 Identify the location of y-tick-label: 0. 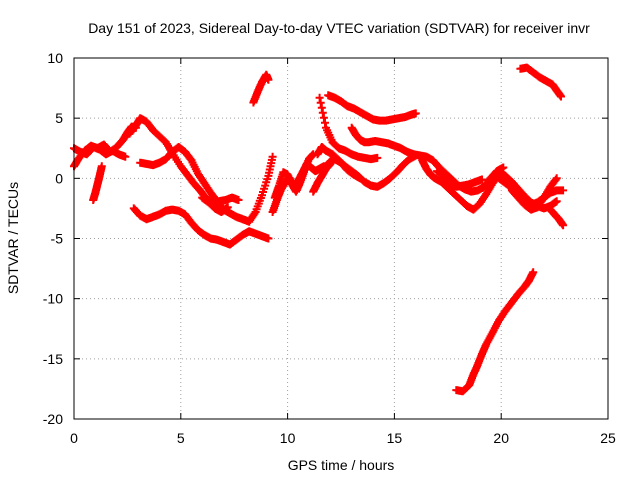
(59, 178).